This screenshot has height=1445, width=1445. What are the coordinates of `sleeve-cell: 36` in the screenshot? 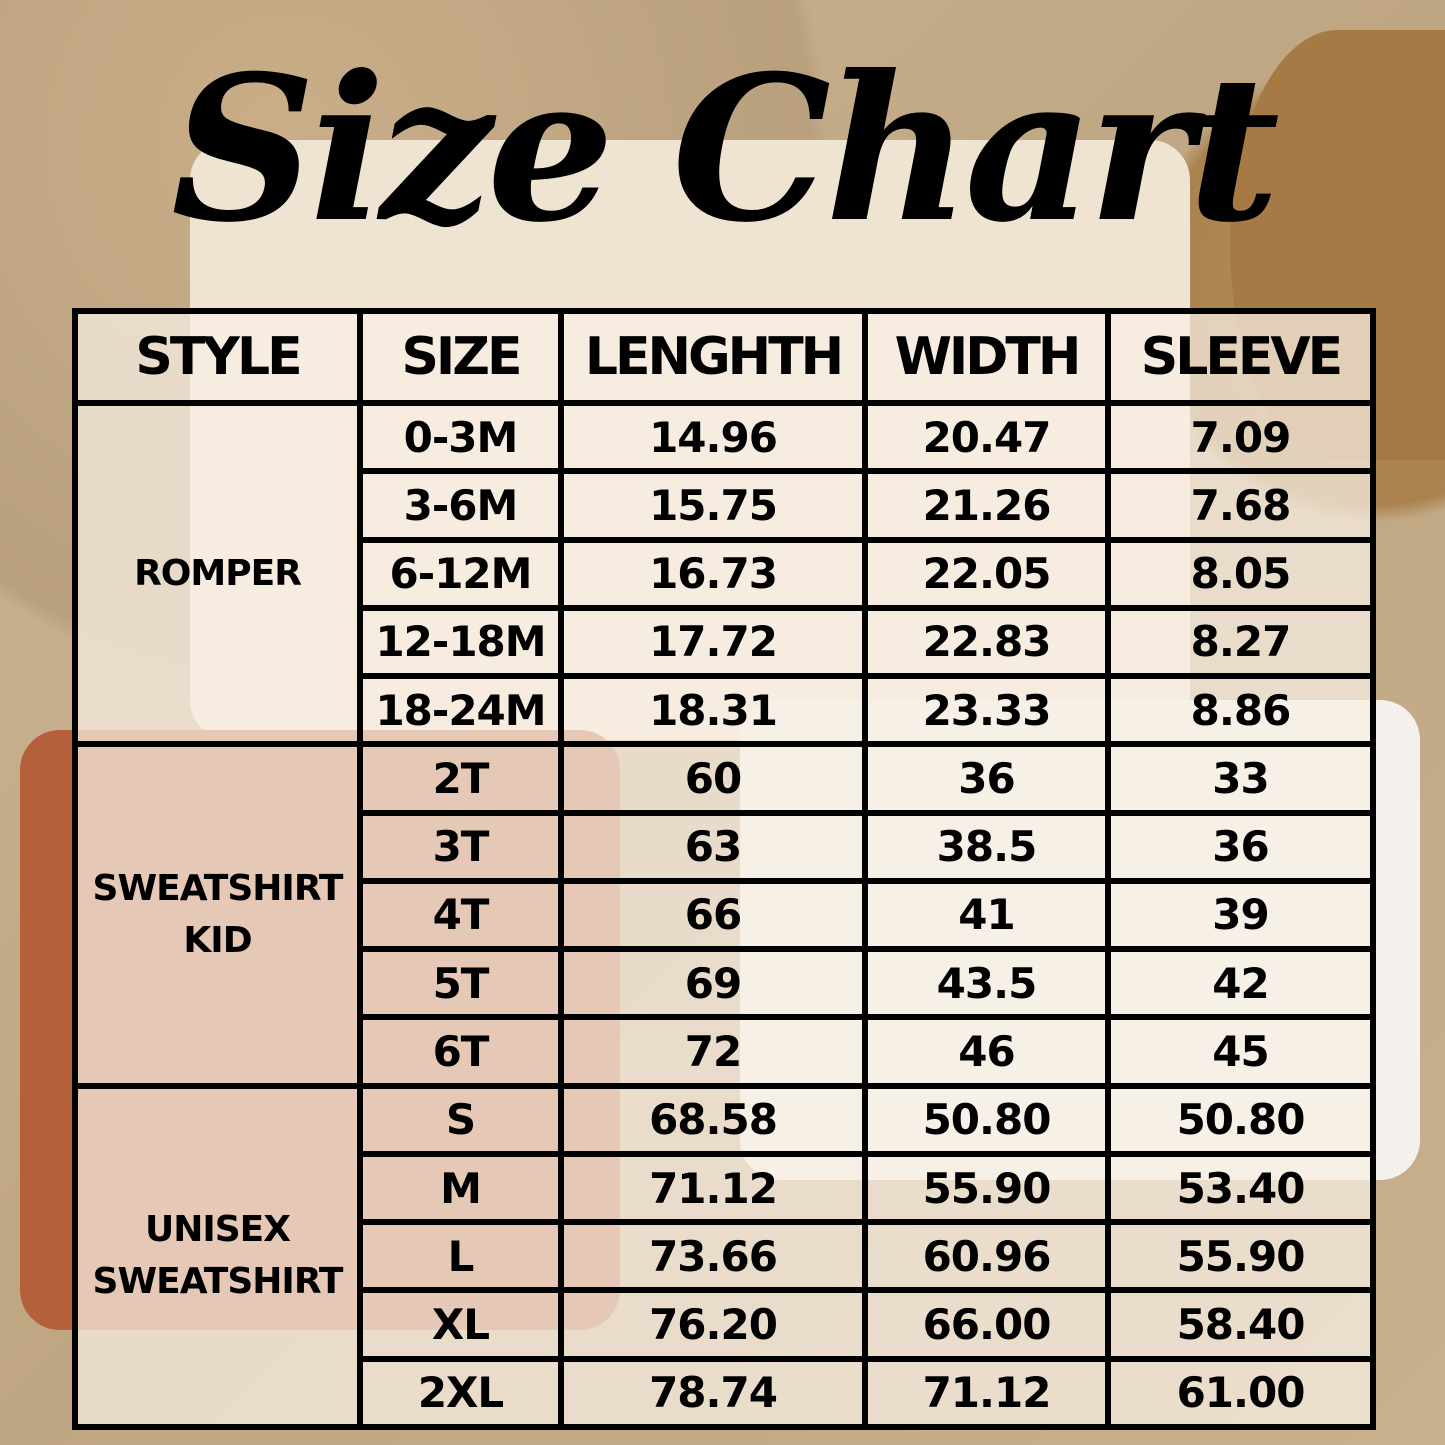 It's located at (1240, 846).